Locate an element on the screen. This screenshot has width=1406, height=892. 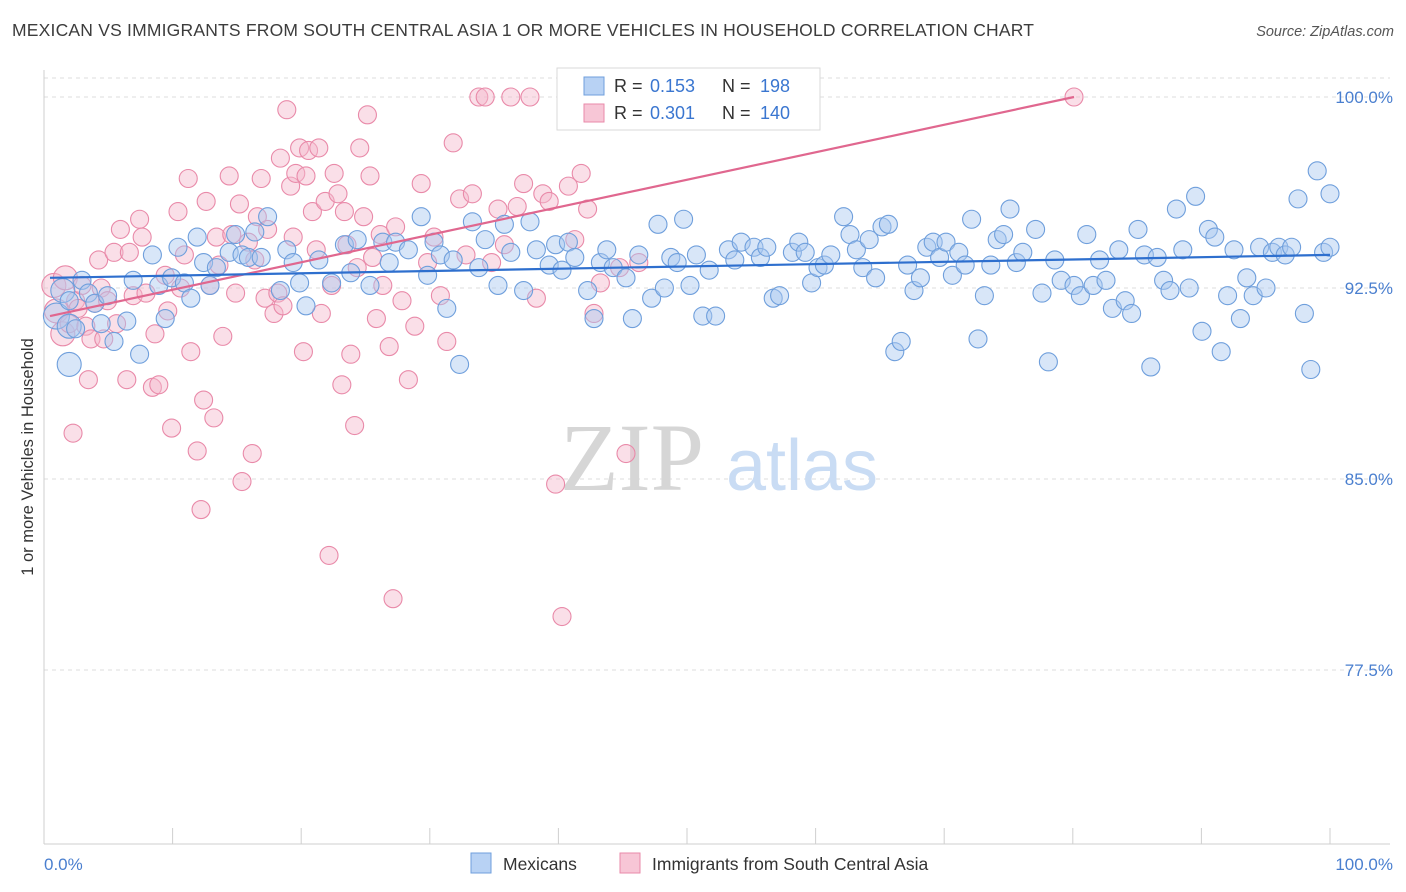
bottom-legend-swatch-immigrants is located at coordinates (630, 863).